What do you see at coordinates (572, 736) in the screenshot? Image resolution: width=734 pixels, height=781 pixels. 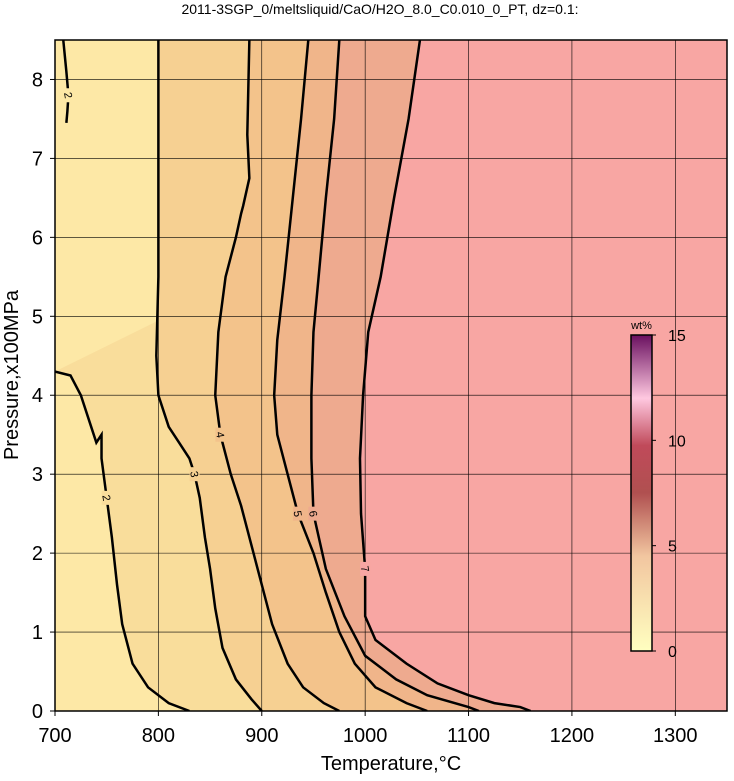 I see `x-tick-label: 1200` at bounding box center [572, 736].